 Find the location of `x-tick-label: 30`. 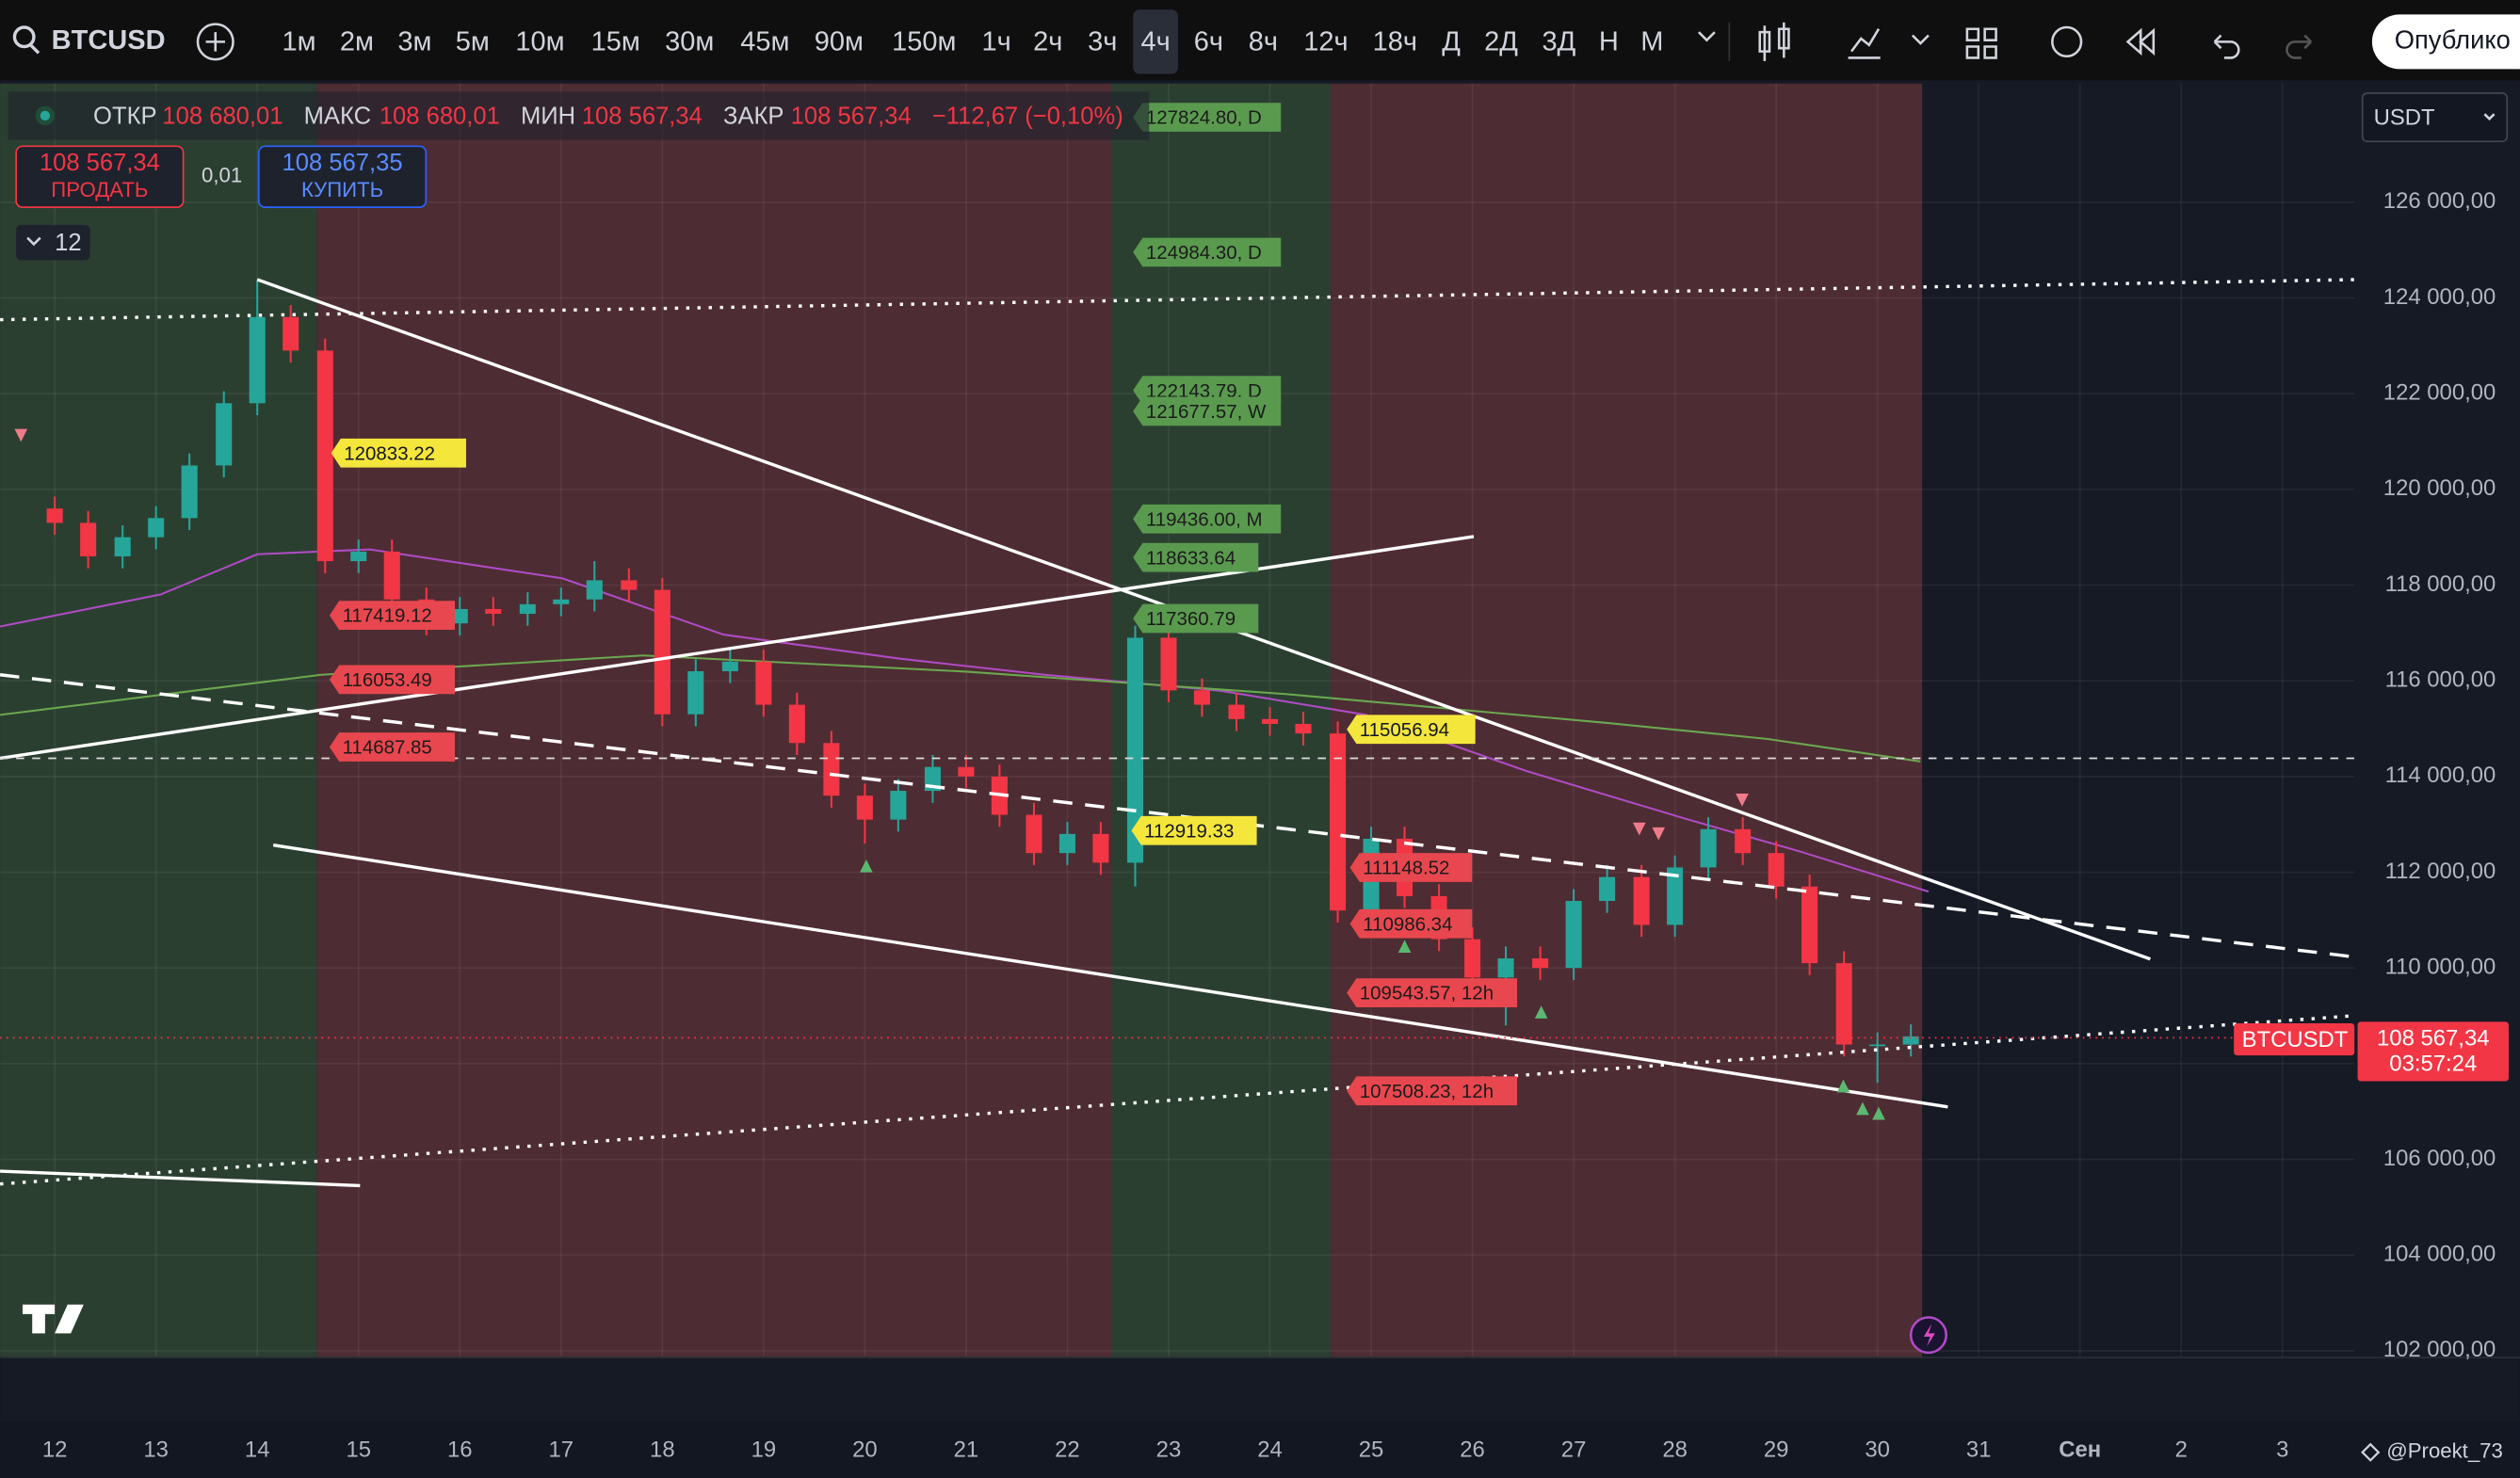

x-tick-label: 30 is located at coordinates (1877, 1449).